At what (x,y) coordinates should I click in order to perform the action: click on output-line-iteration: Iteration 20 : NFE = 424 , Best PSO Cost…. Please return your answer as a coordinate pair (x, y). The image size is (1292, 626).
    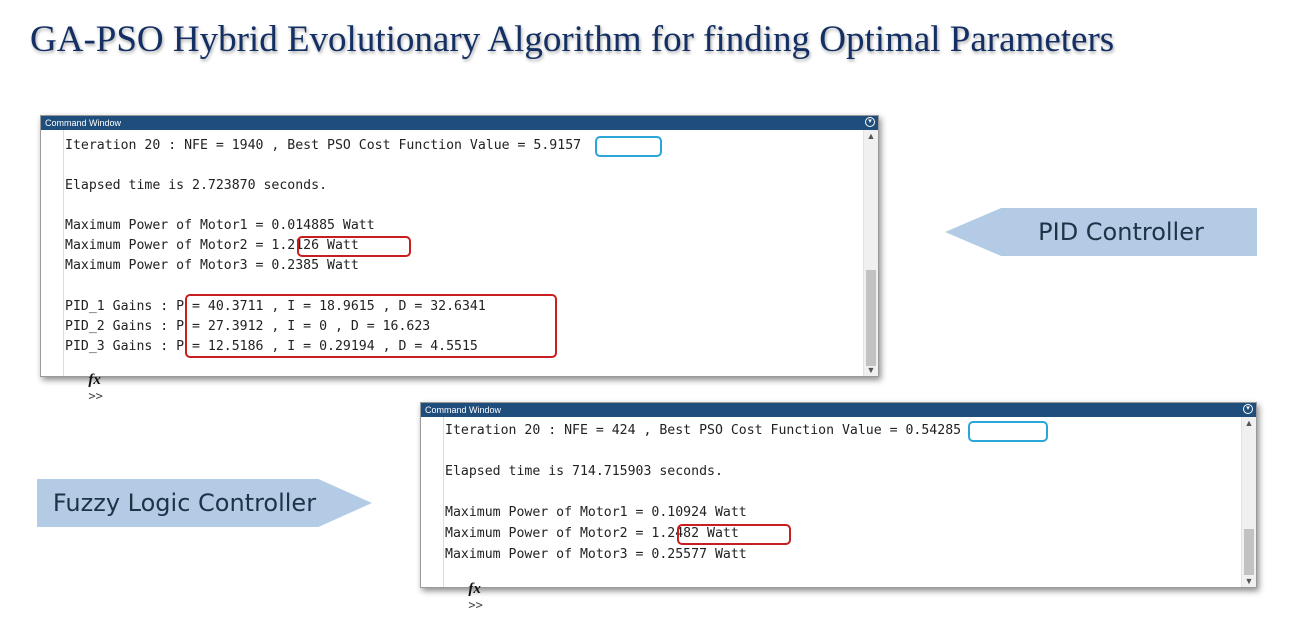
    Looking at the image, I should click on (703, 430).